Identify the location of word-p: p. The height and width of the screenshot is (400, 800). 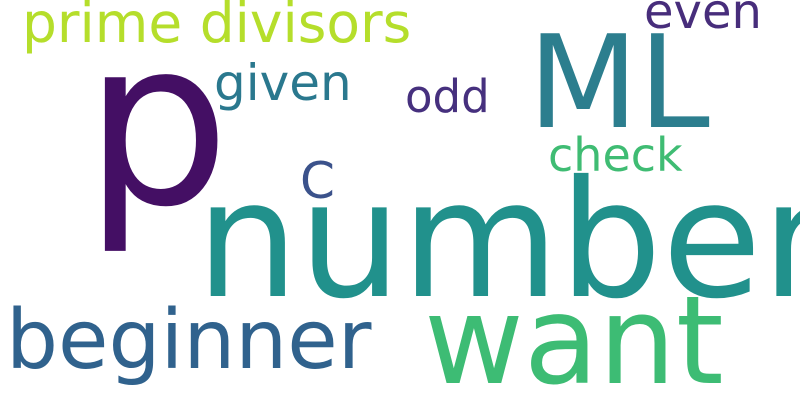
(157, 129).